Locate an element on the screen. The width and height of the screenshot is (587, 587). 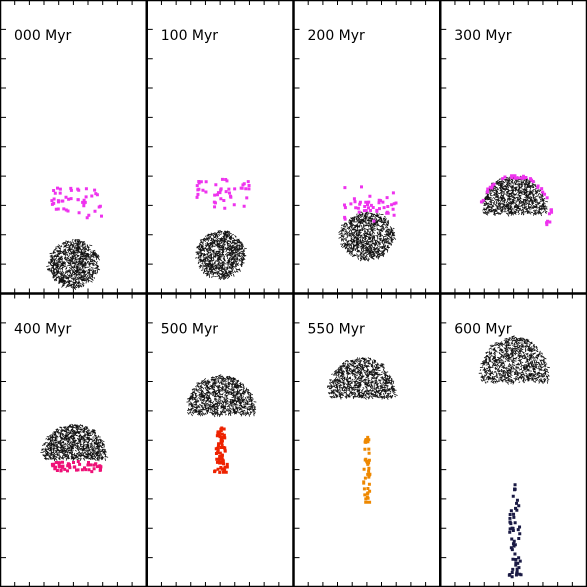
panel: 300 Myr is located at coordinates (513, 147).